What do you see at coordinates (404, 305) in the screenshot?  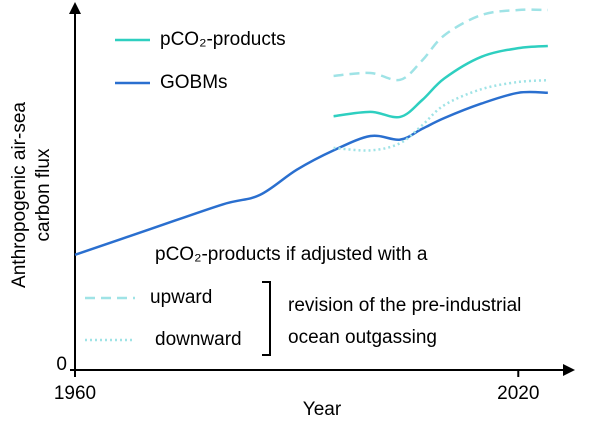 I see `annotation: revision of the pre-industrial` at bounding box center [404, 305].